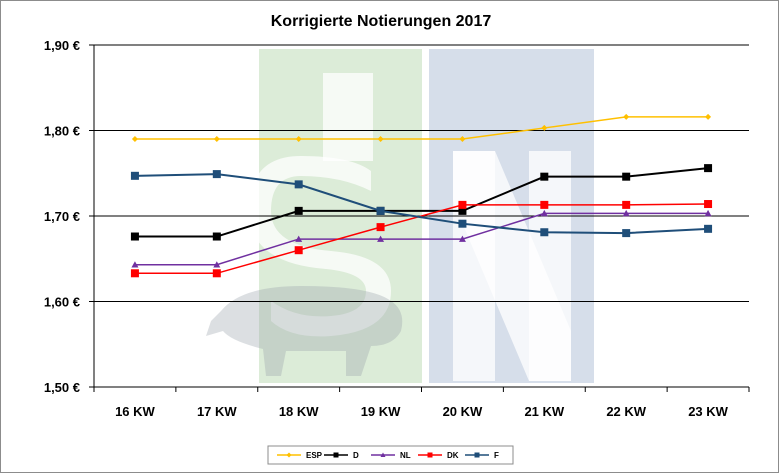 The height and width of the screenshot is (474, 779). I want to click on y-tick-label: 1,90 €, so click(62, 45).